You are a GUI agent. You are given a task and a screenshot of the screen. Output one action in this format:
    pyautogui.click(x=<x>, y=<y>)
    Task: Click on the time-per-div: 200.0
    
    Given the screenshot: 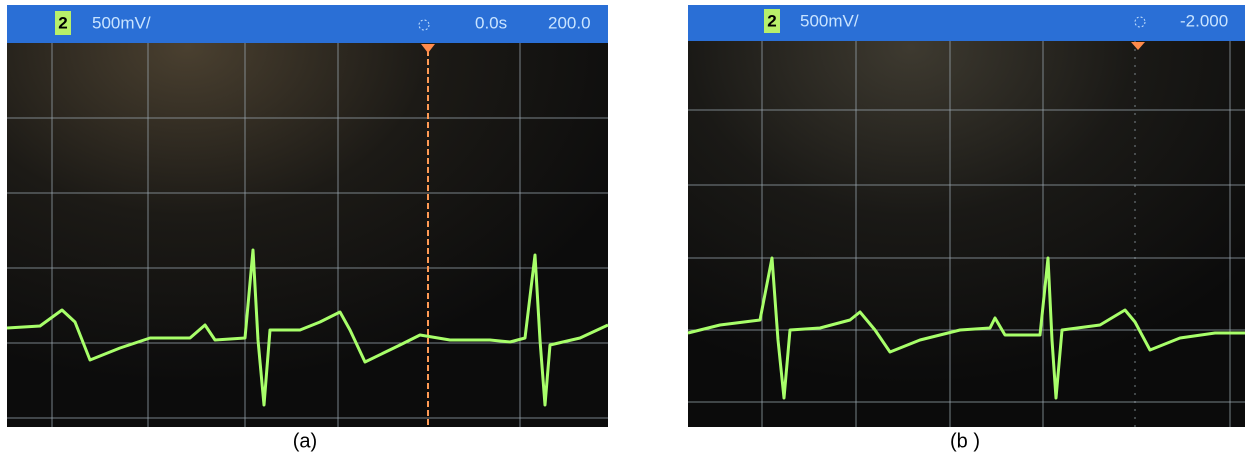 What is the action you would take?
    pyautogui.click(x=569, y=22)
    